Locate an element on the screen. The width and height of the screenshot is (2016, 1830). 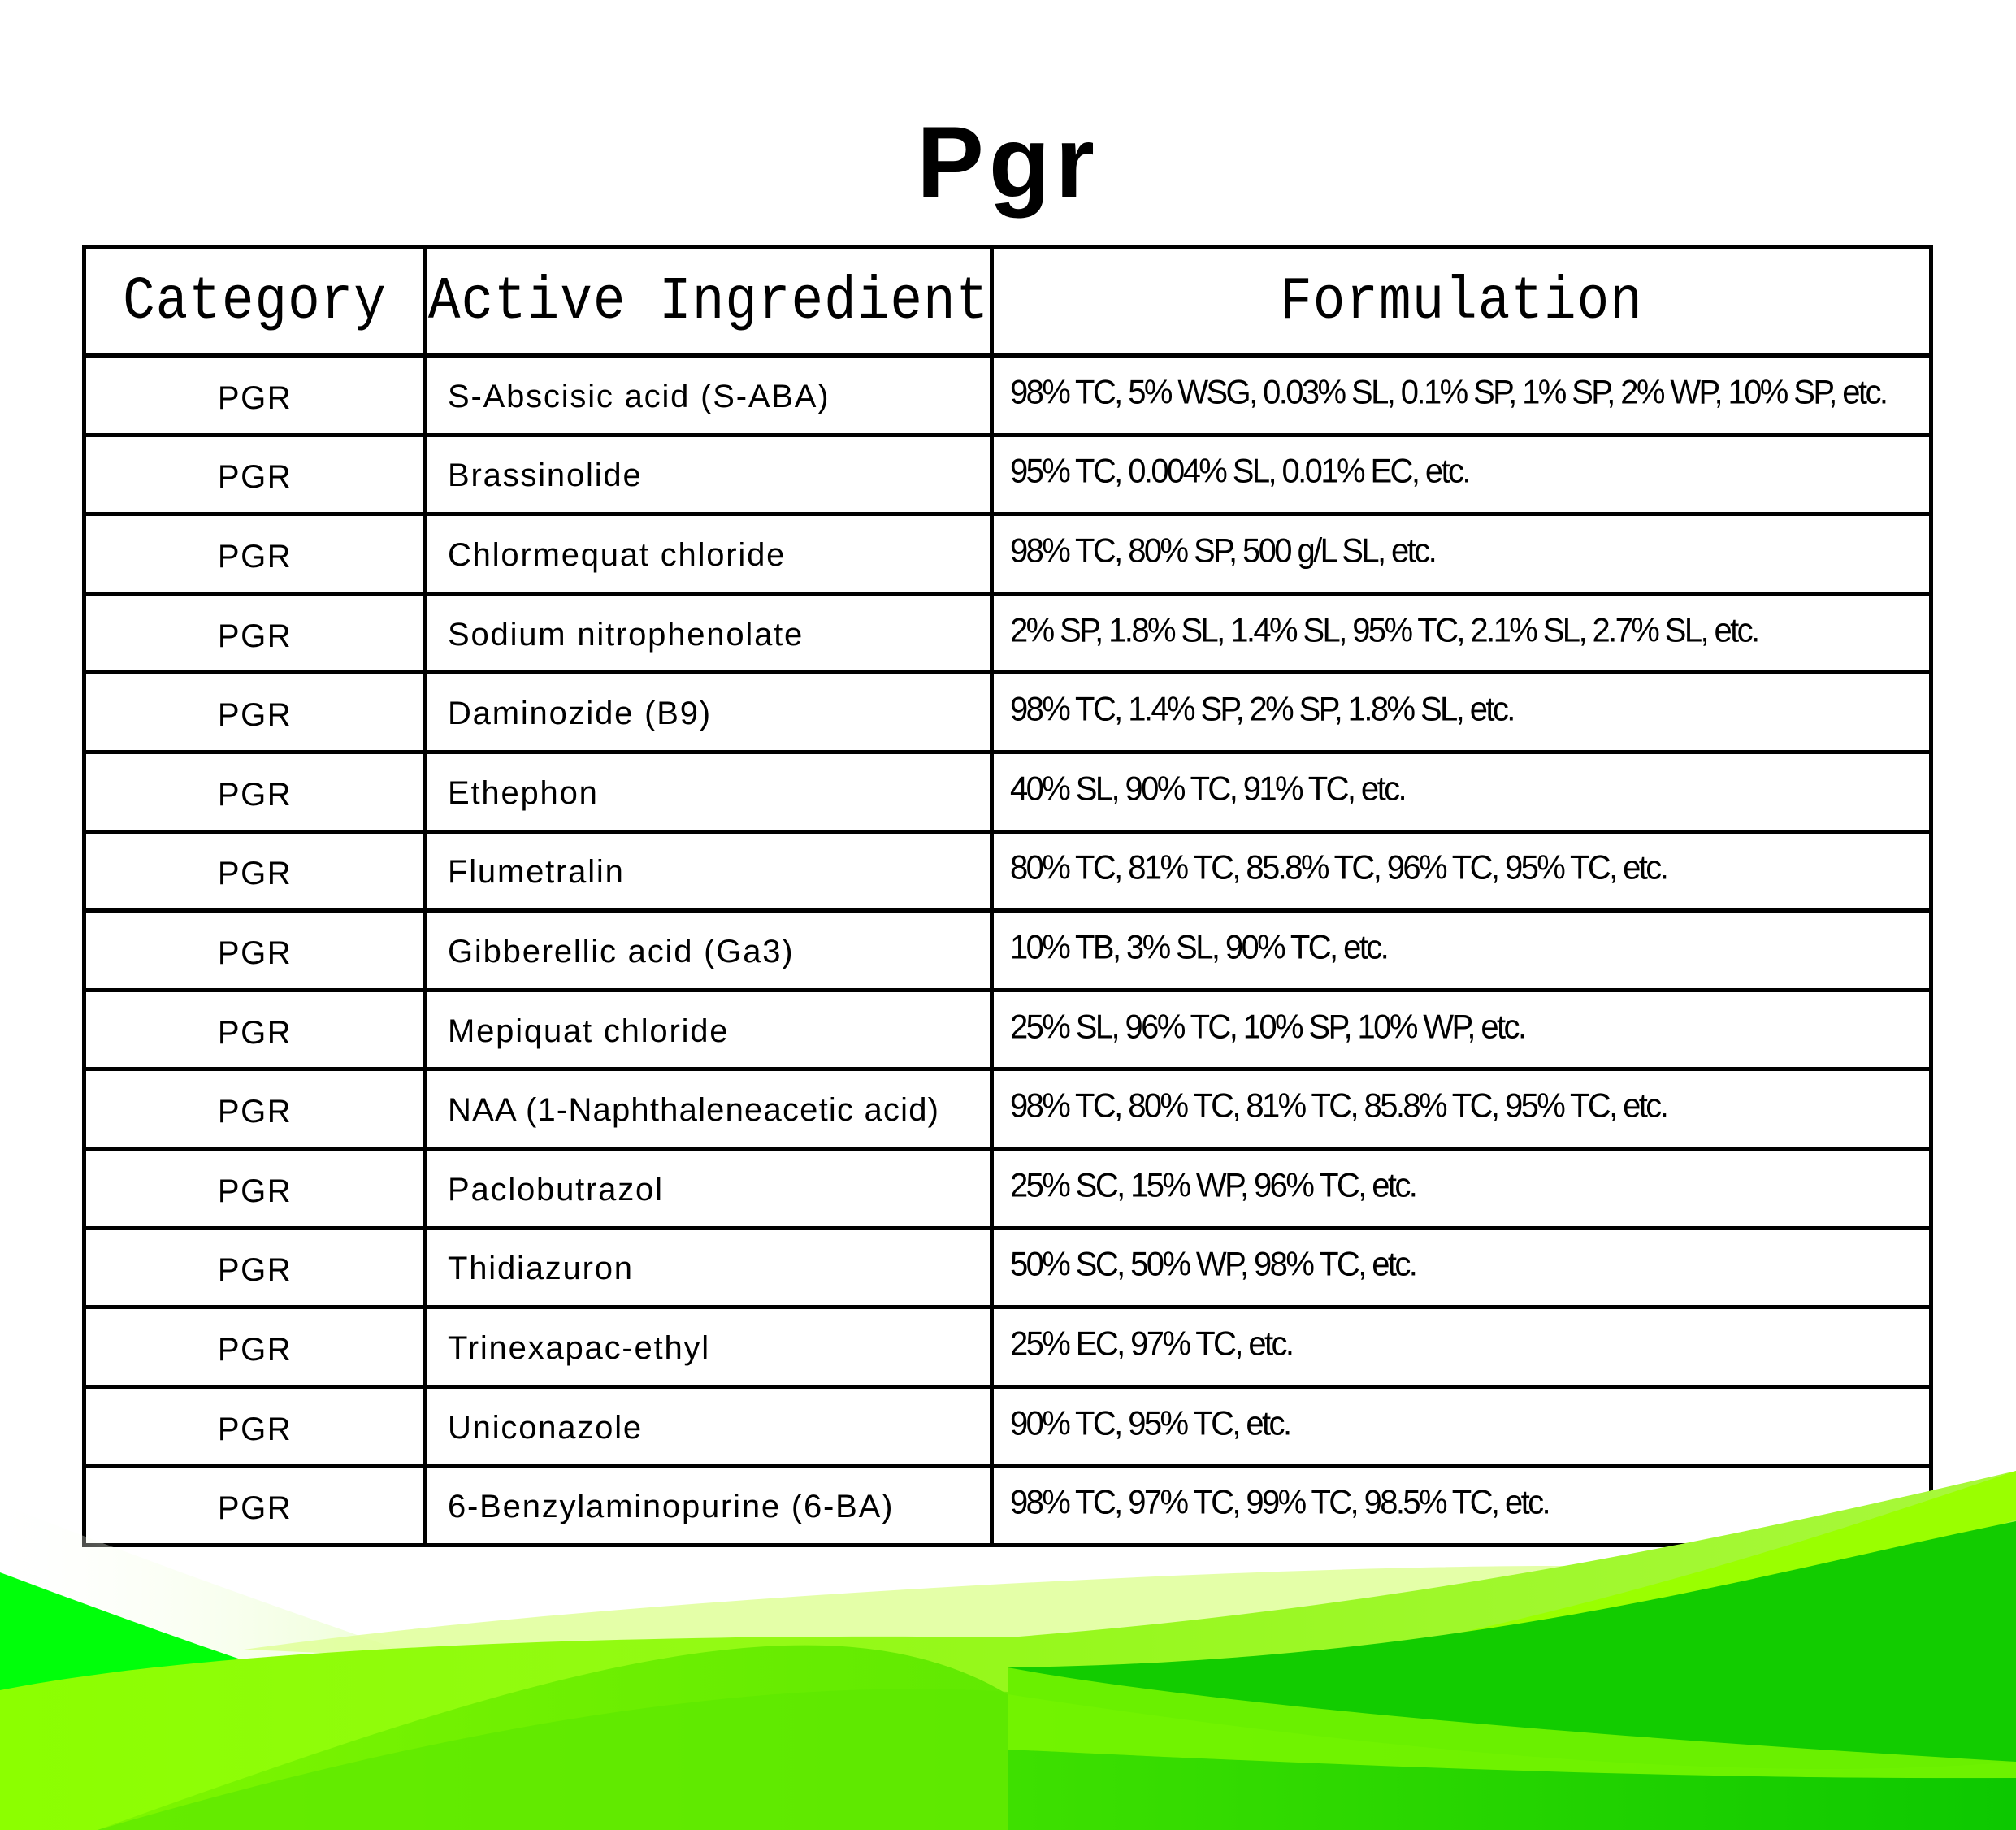
formulation-cell: 98% TC, 1.4% SP, 2% SP, 1.8% SL, etc. is located at coordinates (1461, 712).